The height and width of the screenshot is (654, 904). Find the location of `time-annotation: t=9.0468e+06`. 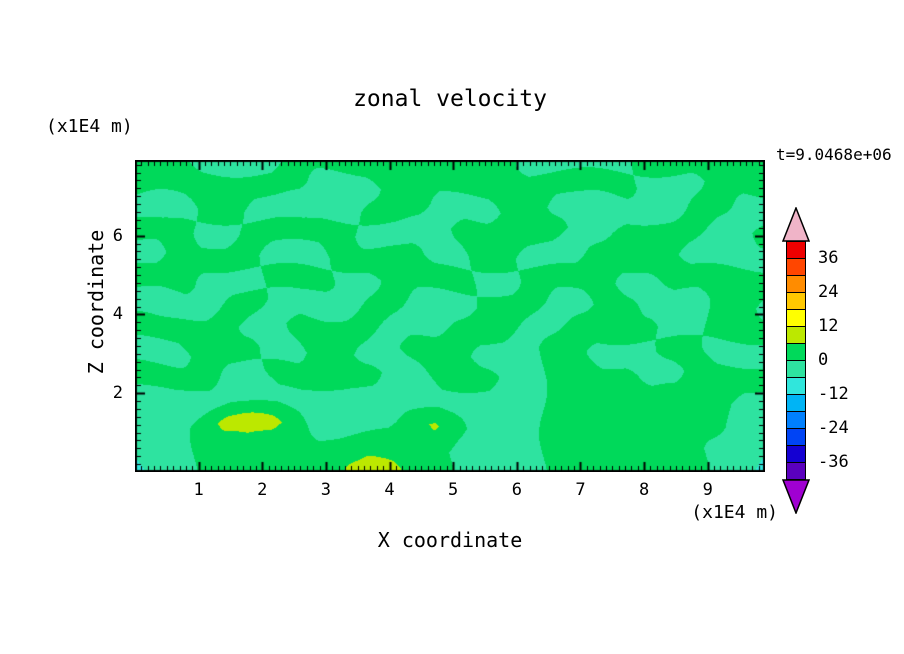

time-annotation: t=9.0468e+06 is located at coordinates (834, 154).